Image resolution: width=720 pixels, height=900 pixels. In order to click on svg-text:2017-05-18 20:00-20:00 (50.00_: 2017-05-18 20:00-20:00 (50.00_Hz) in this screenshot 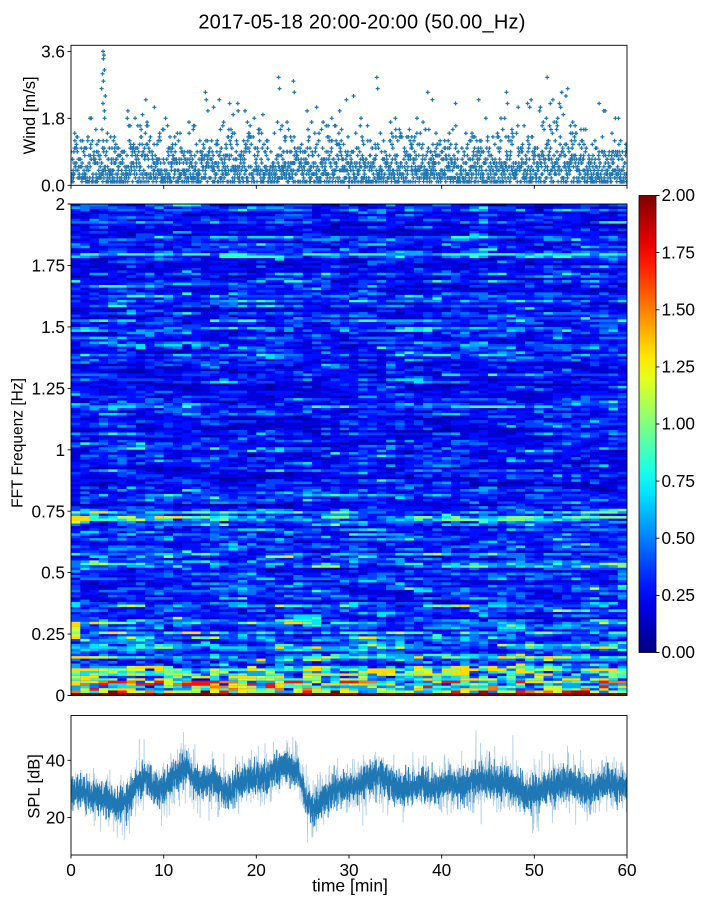, I will do `click(361, 23)`.